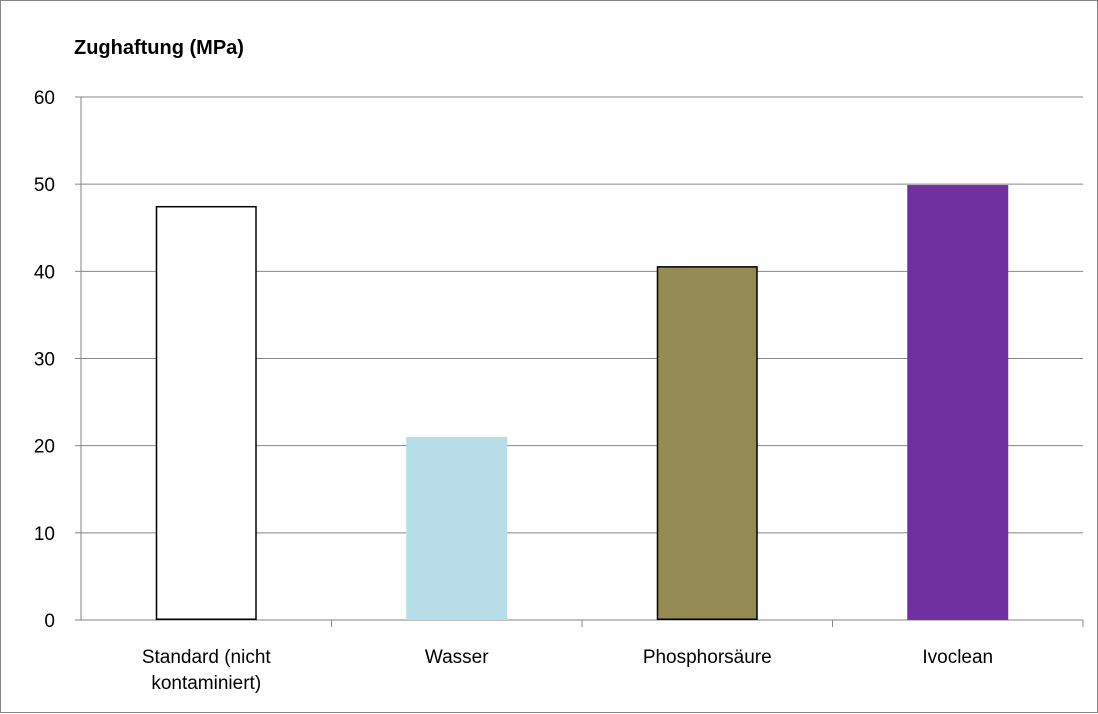 The width and height of the screenshot is (1098, 714). What do you see at coordinates (49, 621) in the screenshot?
I see `y-tick-label: 0` at bounding box center [49, 621].